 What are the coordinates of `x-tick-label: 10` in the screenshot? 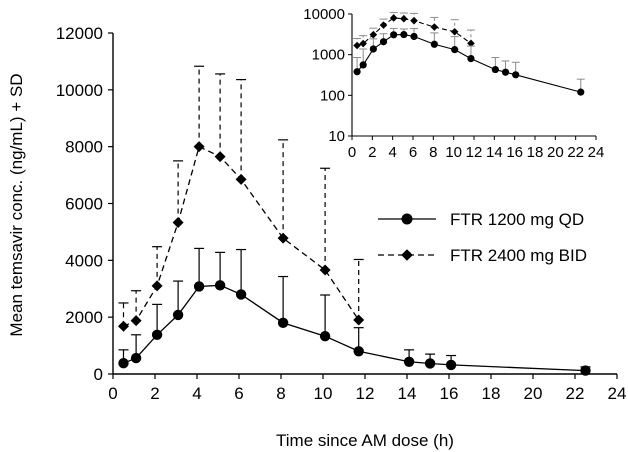 It's located at (323, 393).